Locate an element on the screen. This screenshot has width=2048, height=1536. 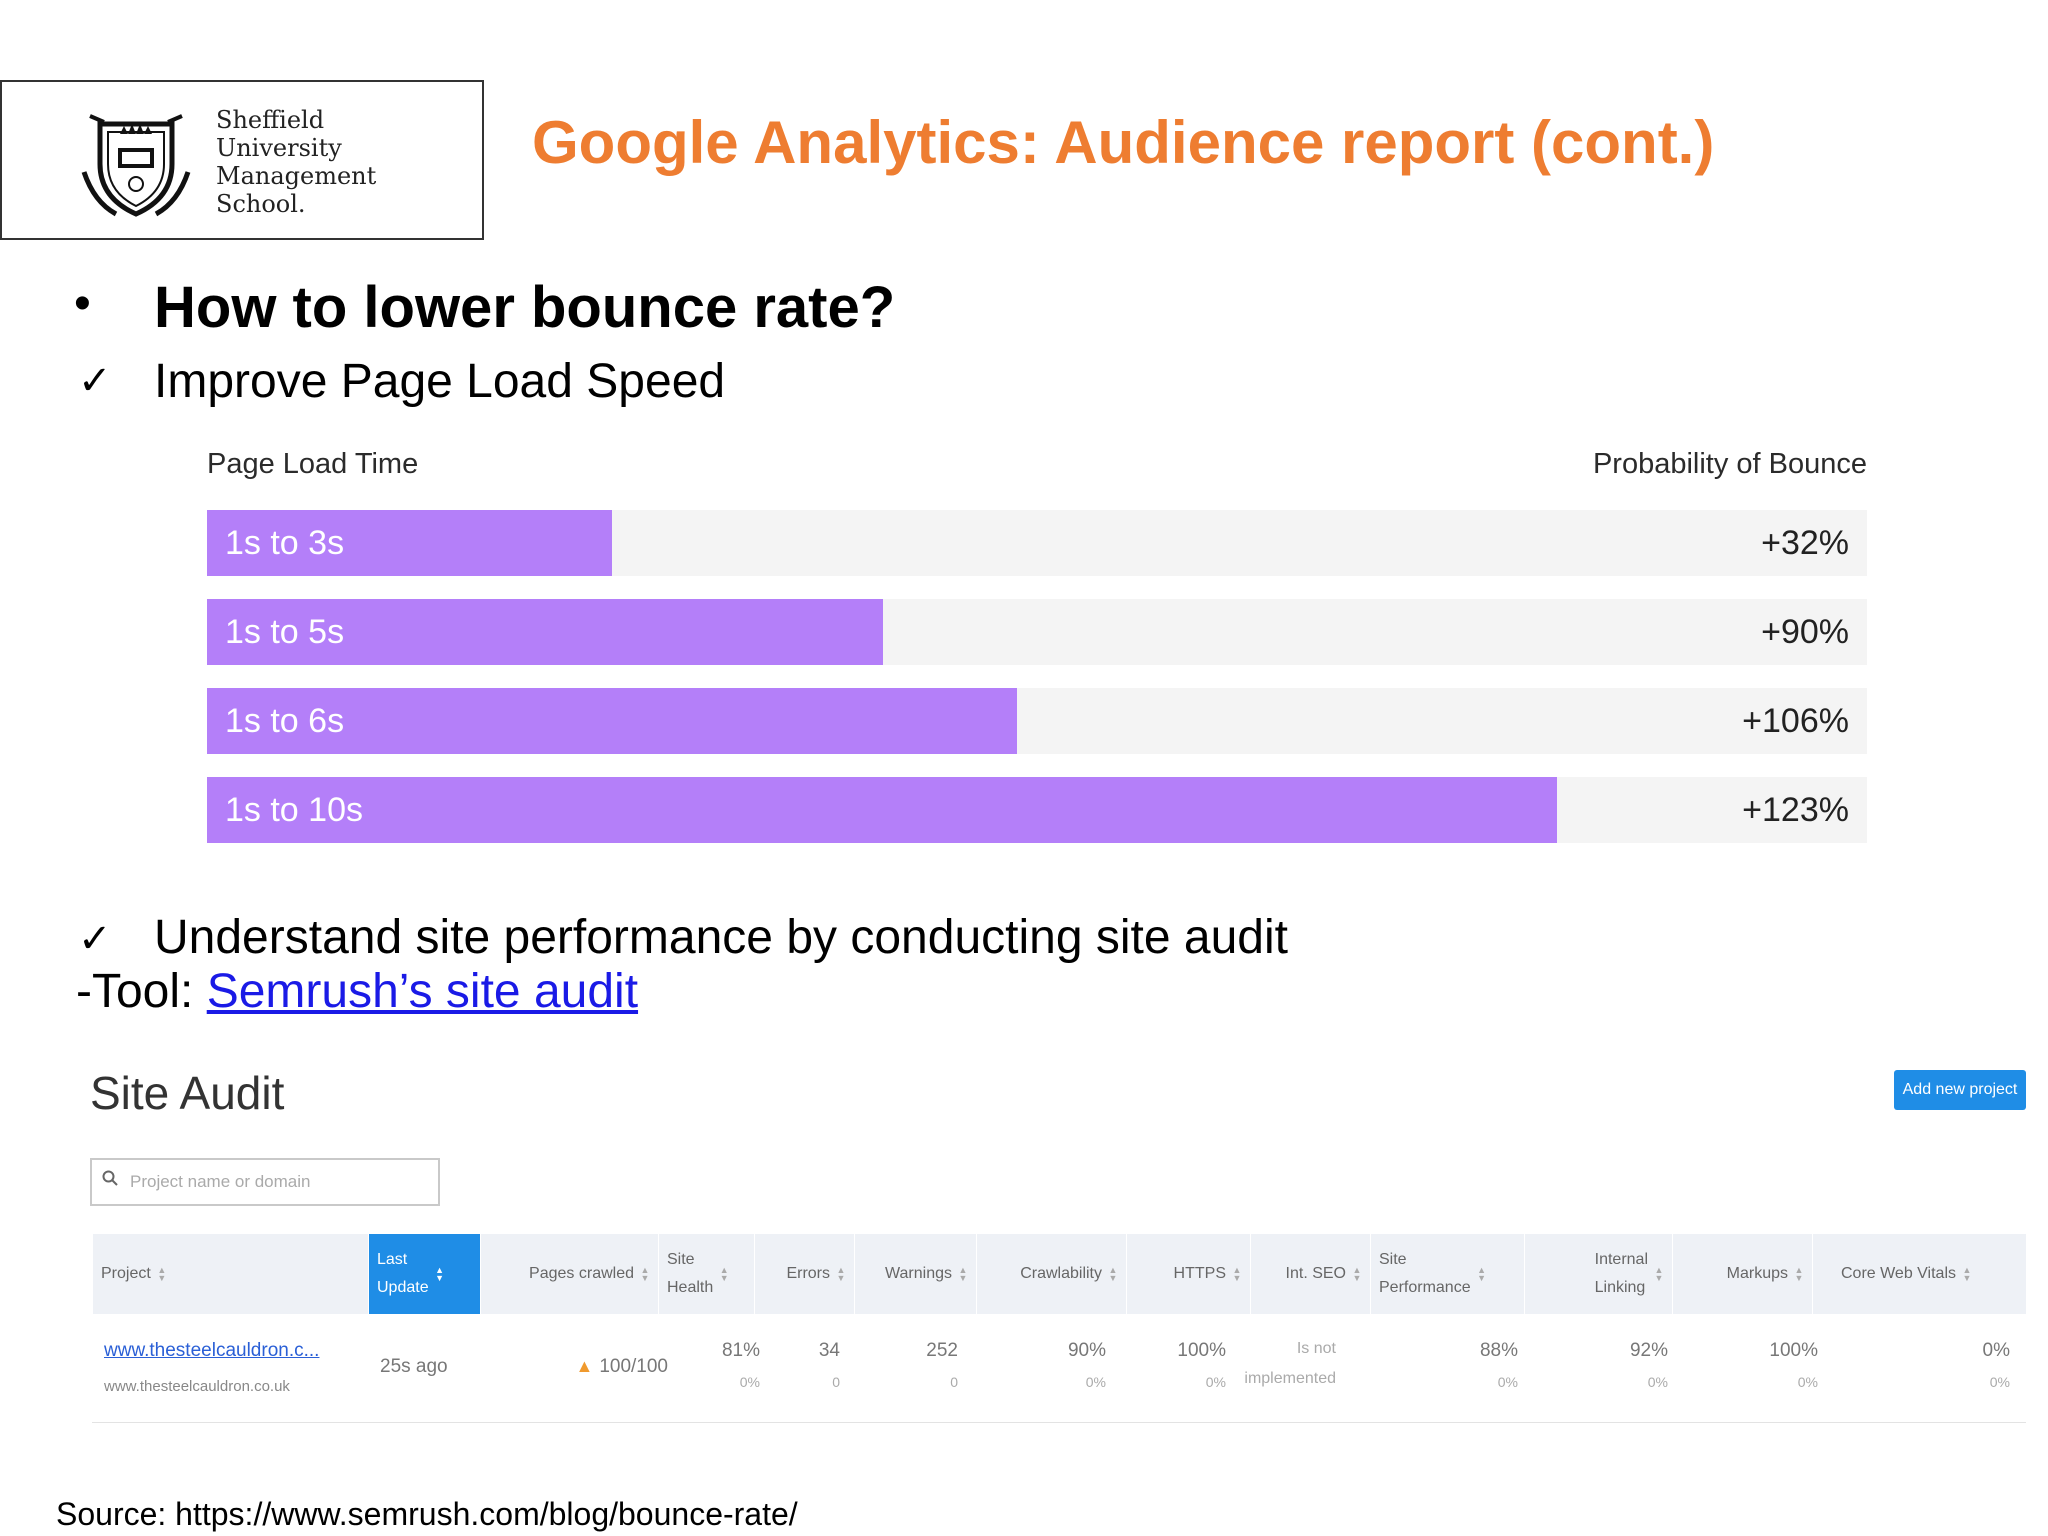
column-label: Last Update is located at coordinates (403, 1274).